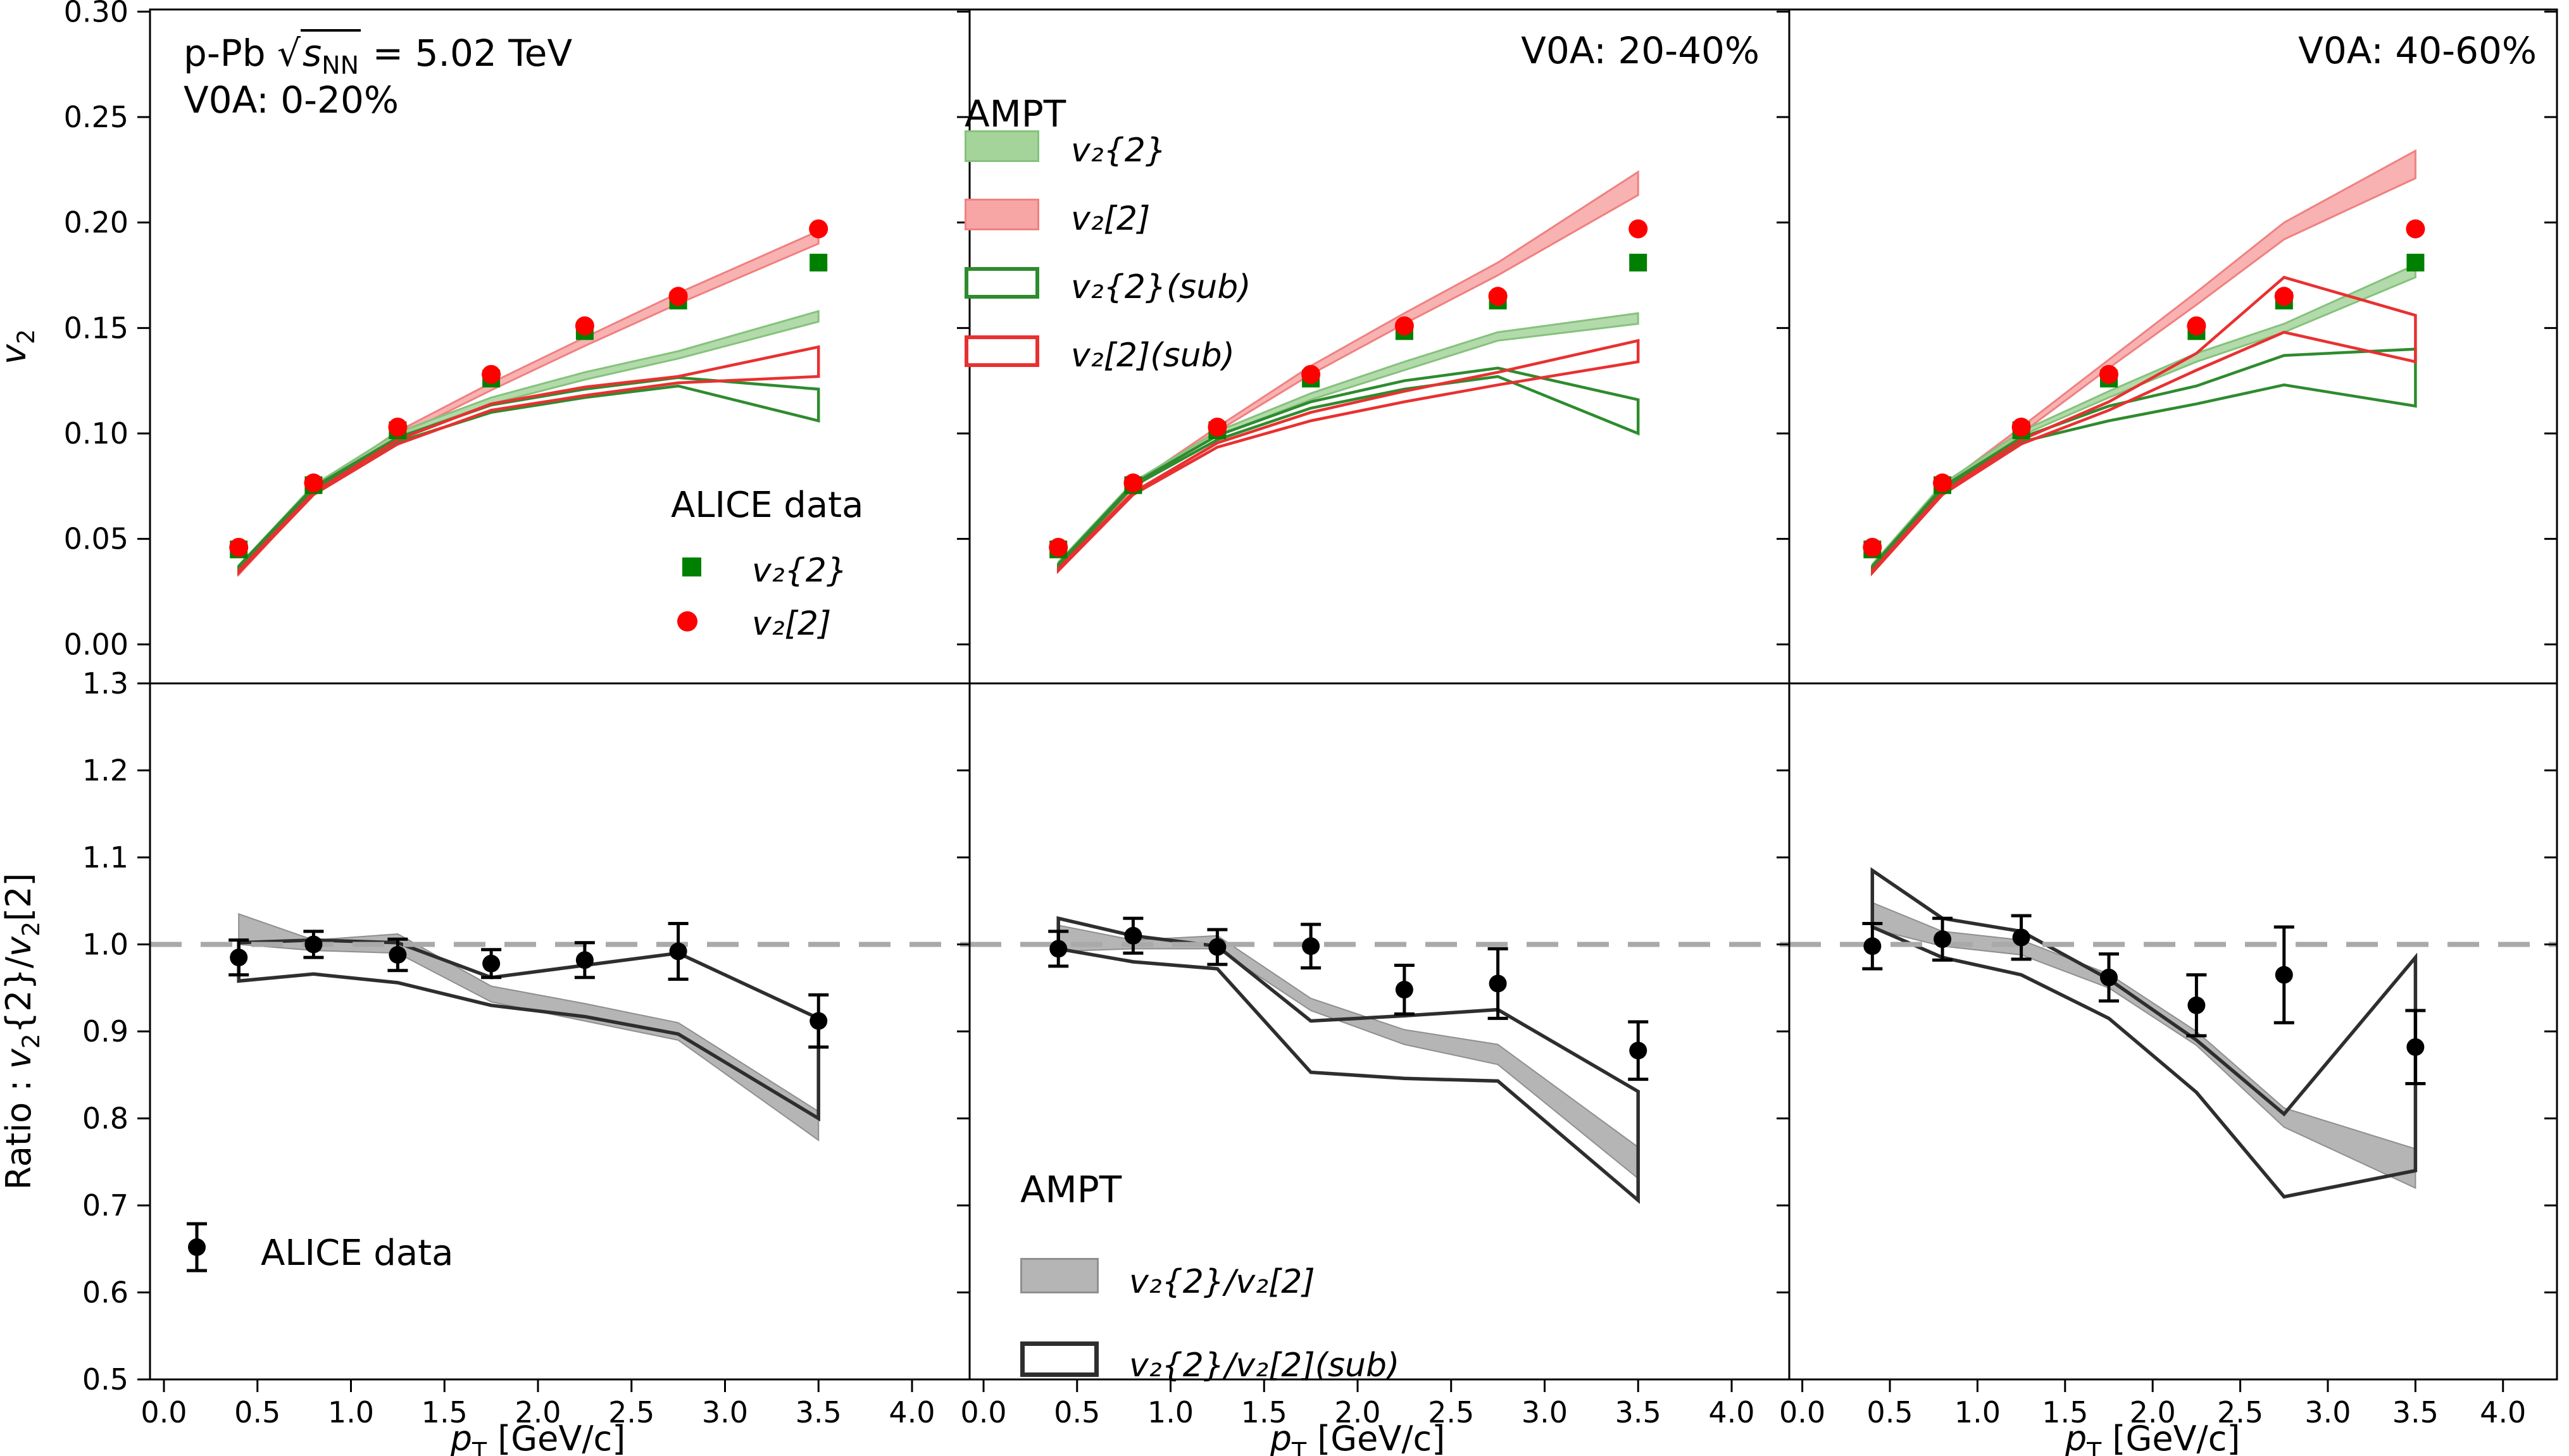 The width and height of the screenshot is (2569, 1456). Describe the element at coordinates (2417, 50) in the screenshot. I see `centrality-label-40-60: V0A: 40-60%` at that location.